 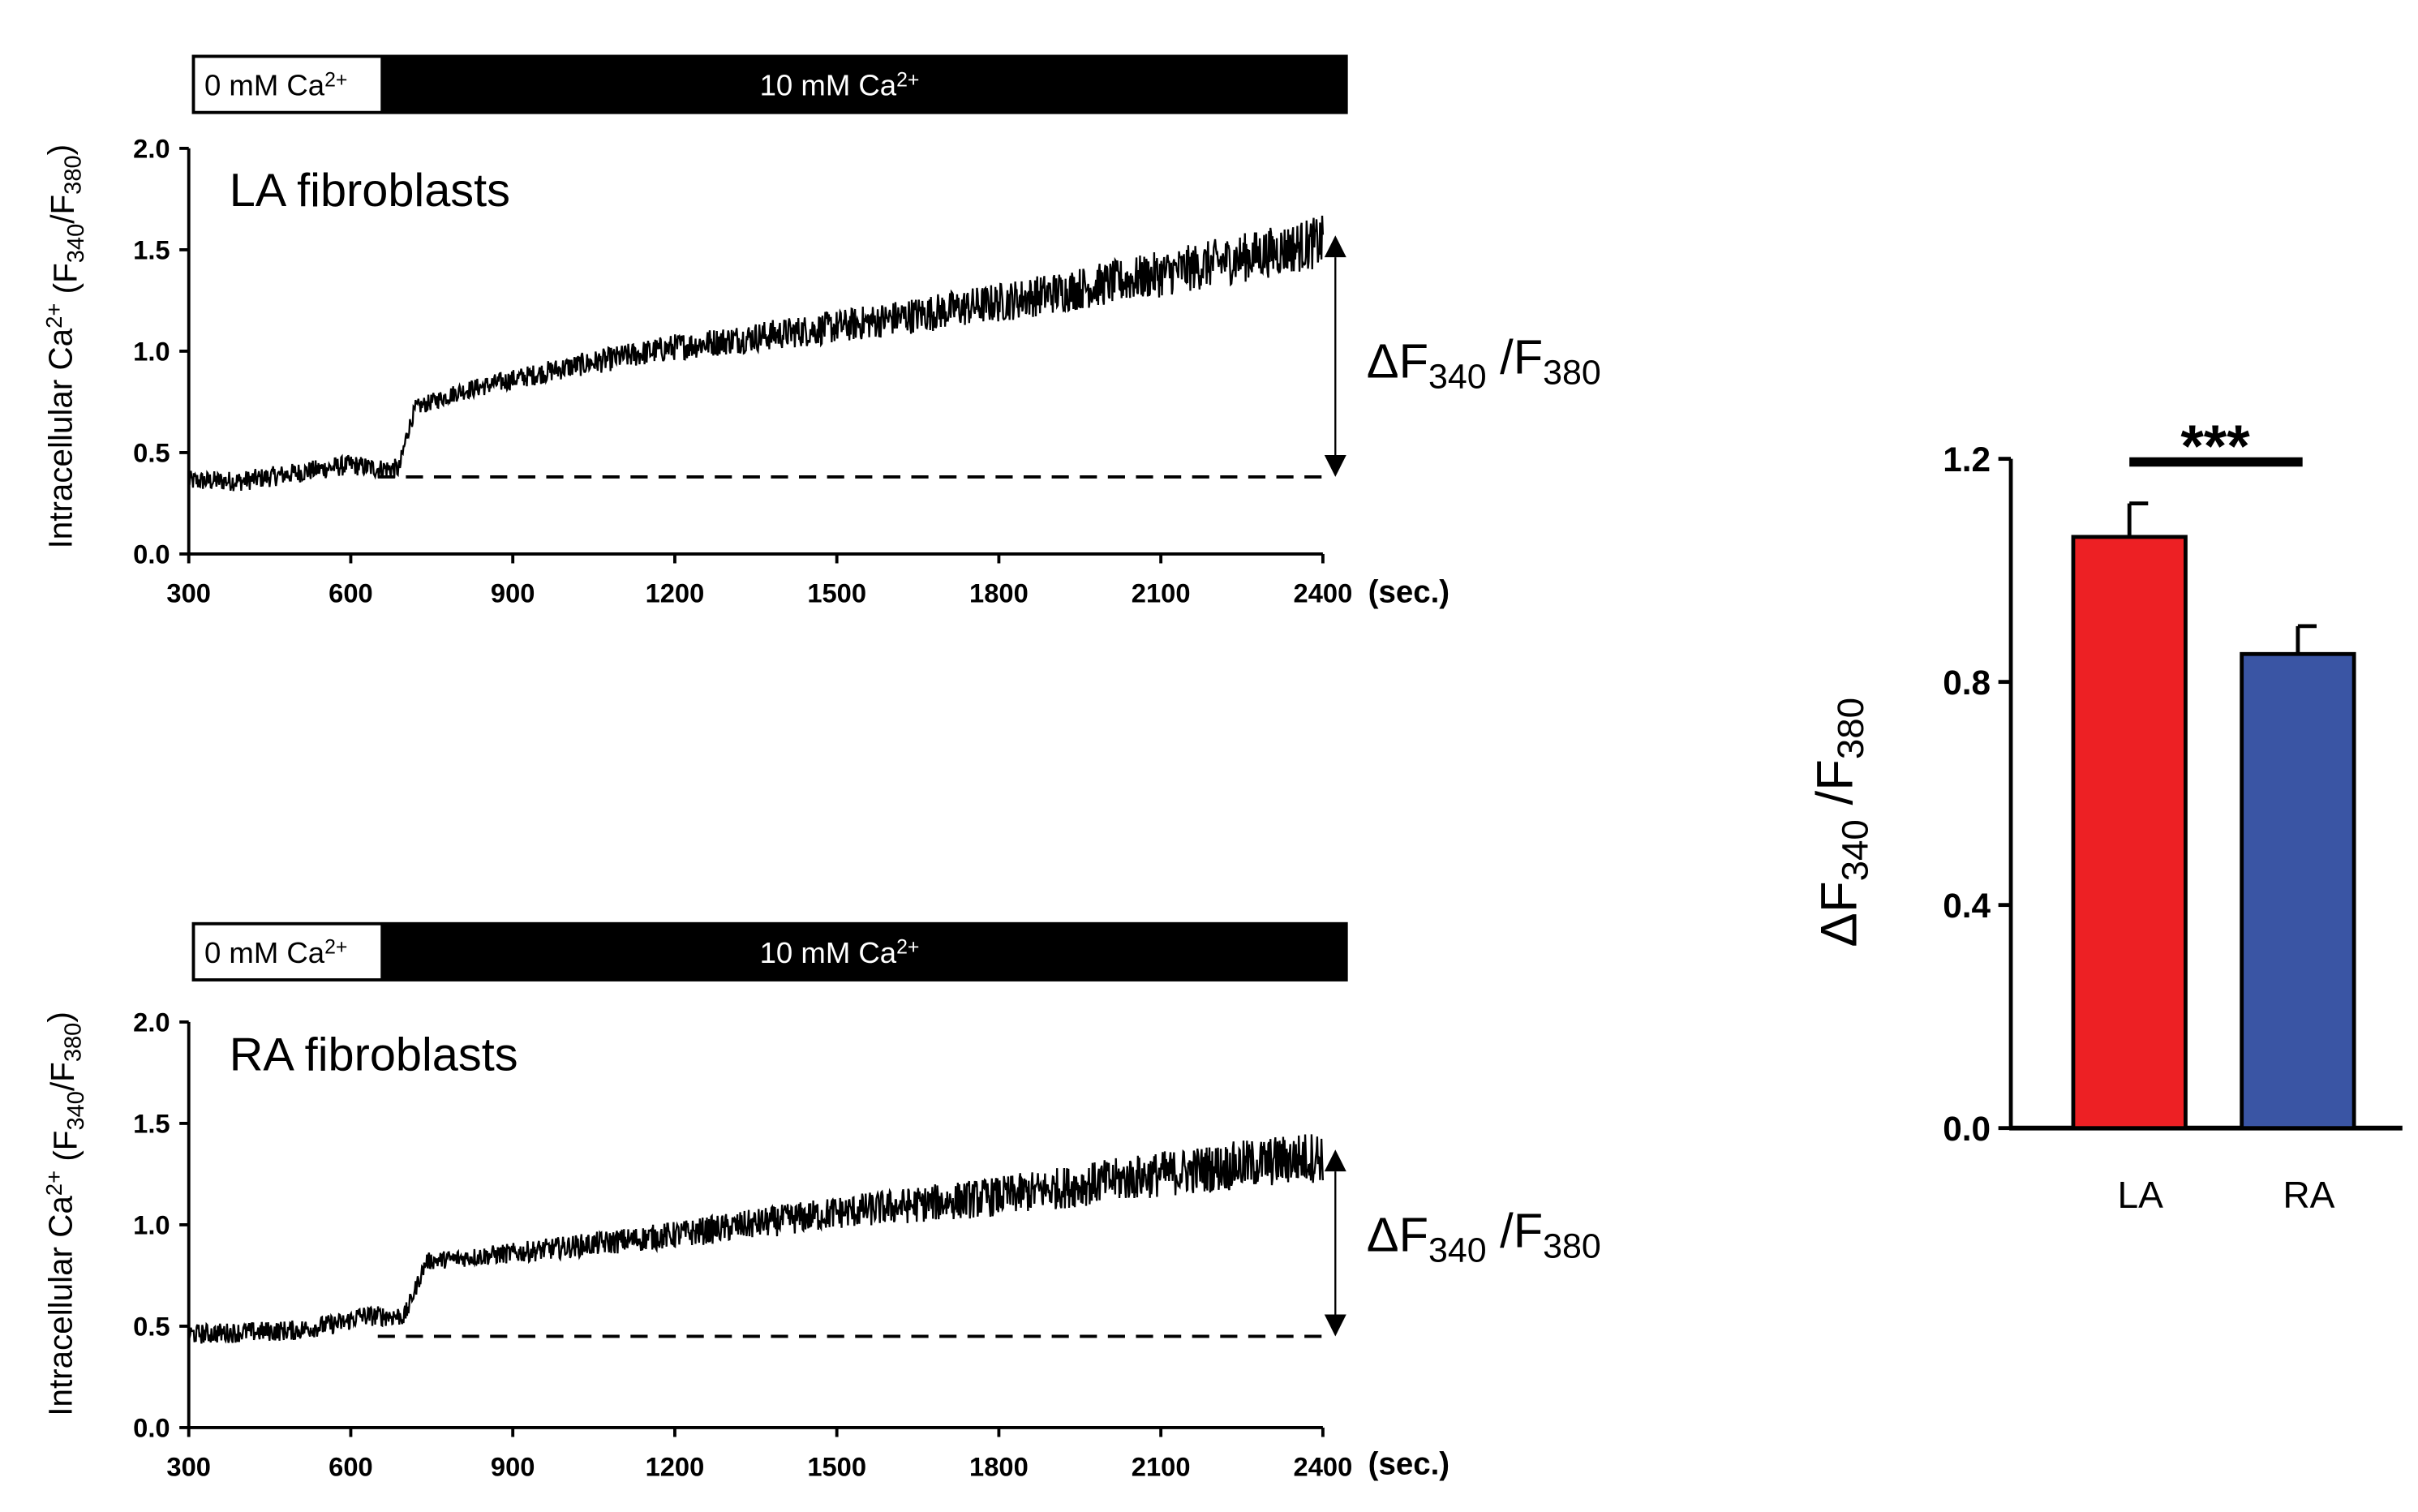 I want to click on ra-delta-arrow, so click(x=1335, y=1243).